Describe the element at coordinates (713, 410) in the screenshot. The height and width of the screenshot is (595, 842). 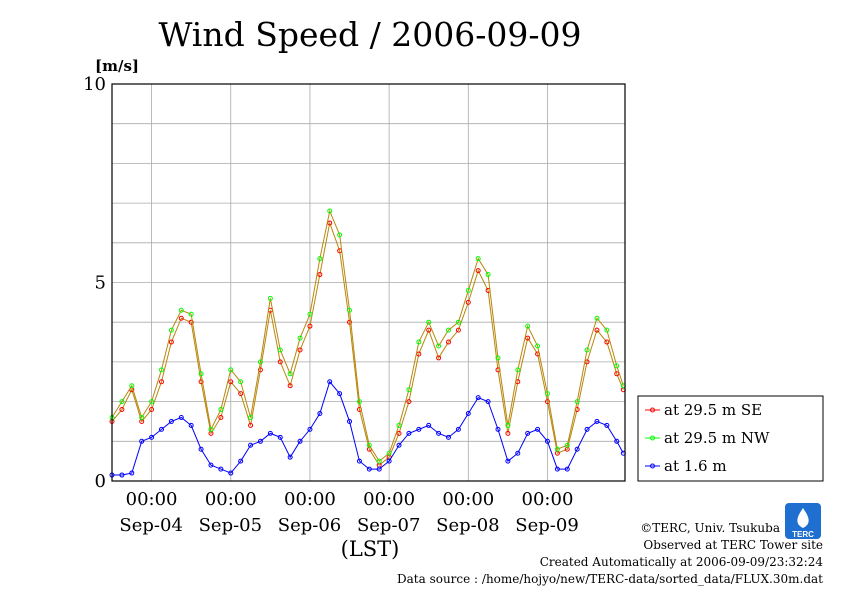
I see `legend-label: at 29.5 m SE` at that location.